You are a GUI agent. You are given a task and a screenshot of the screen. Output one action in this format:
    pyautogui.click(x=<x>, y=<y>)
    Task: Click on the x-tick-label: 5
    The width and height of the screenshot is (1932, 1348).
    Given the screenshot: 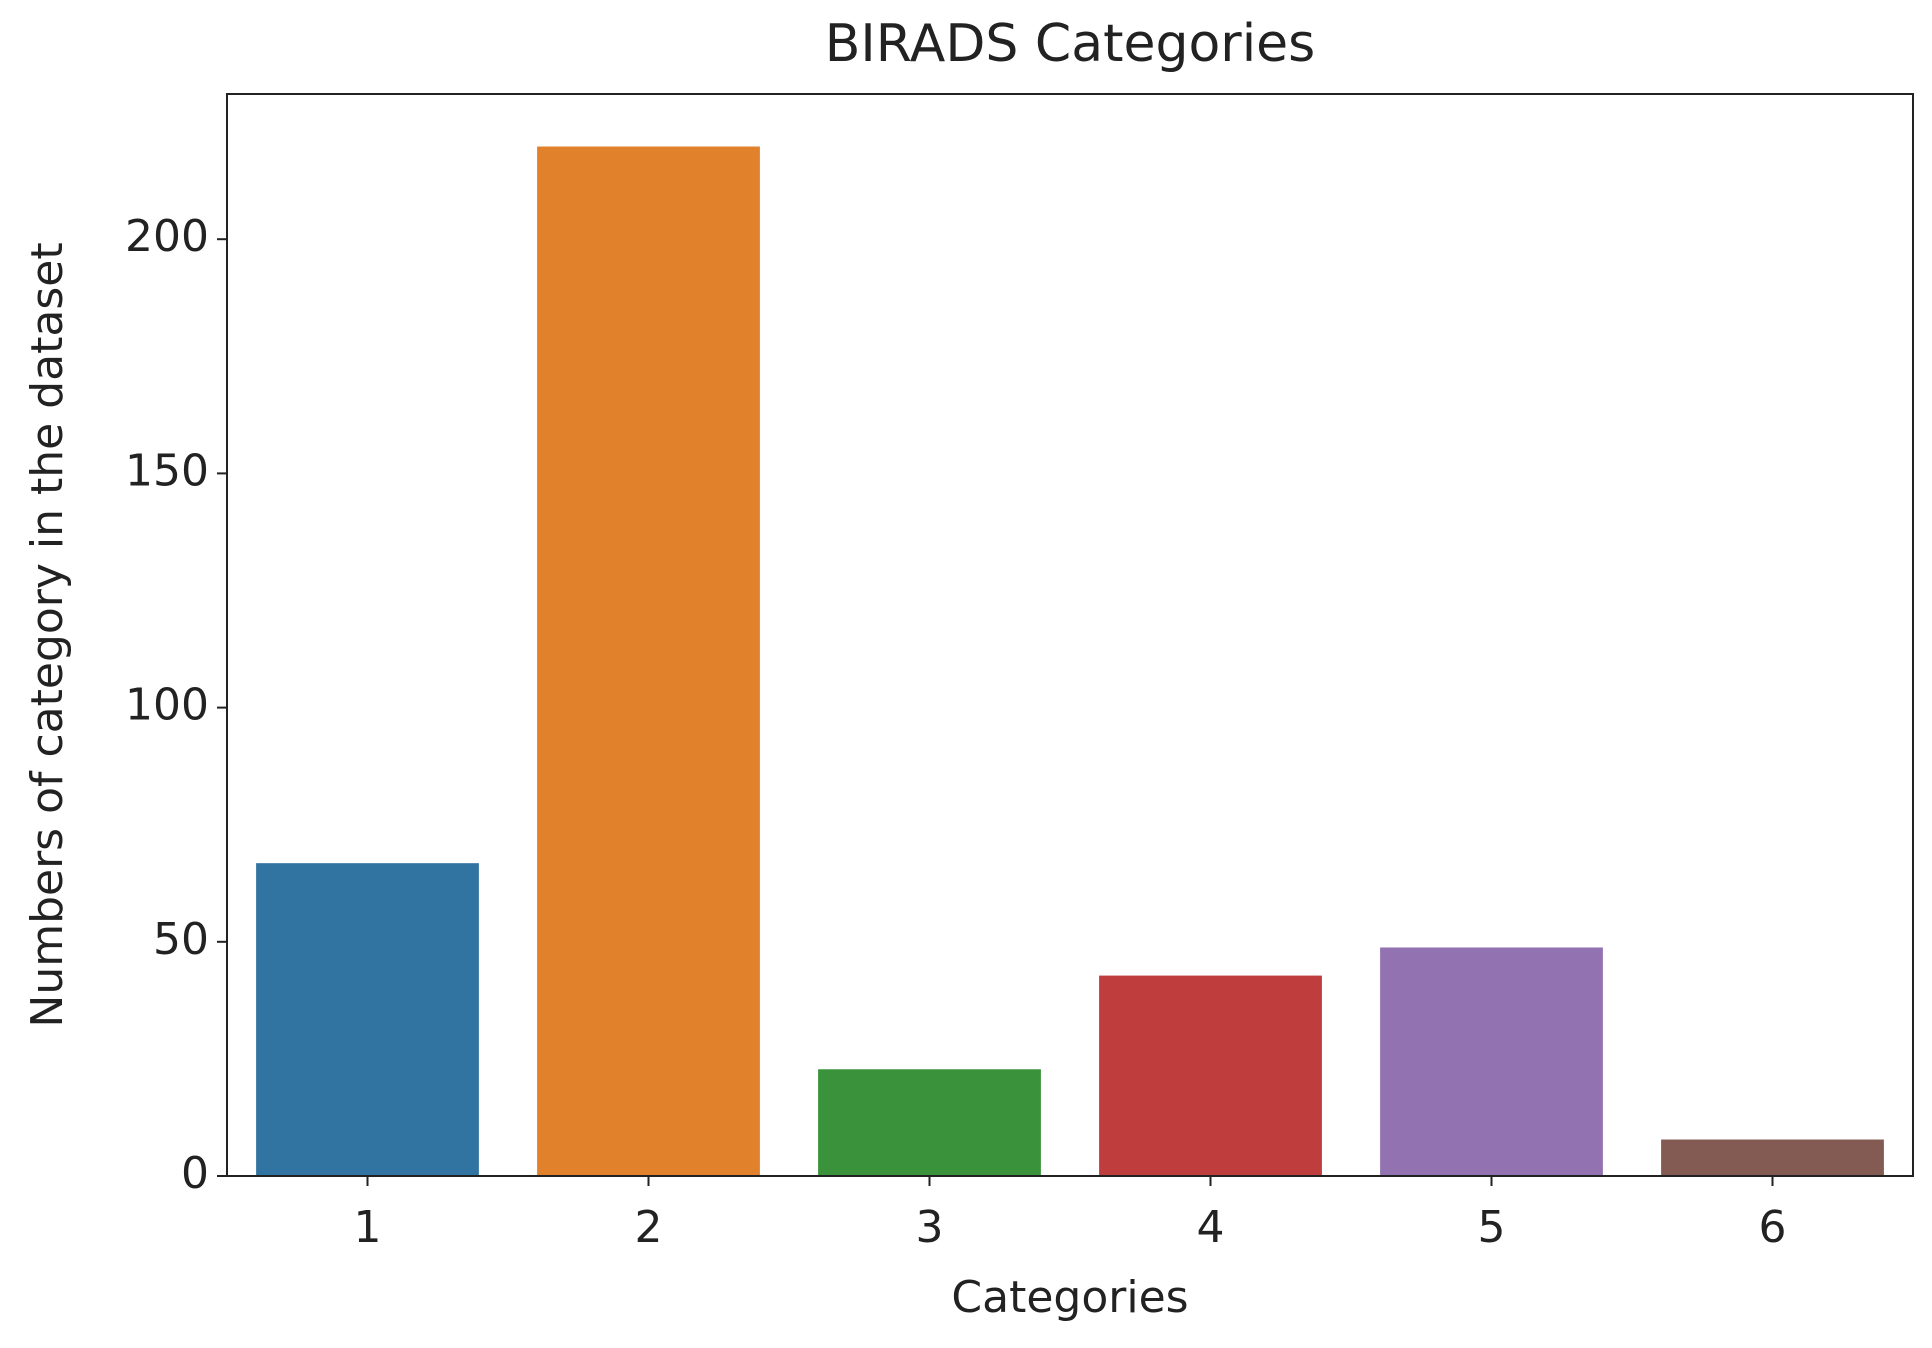 What is the action you would take?
    pyautogui.click(x=1492, y=1227)
    